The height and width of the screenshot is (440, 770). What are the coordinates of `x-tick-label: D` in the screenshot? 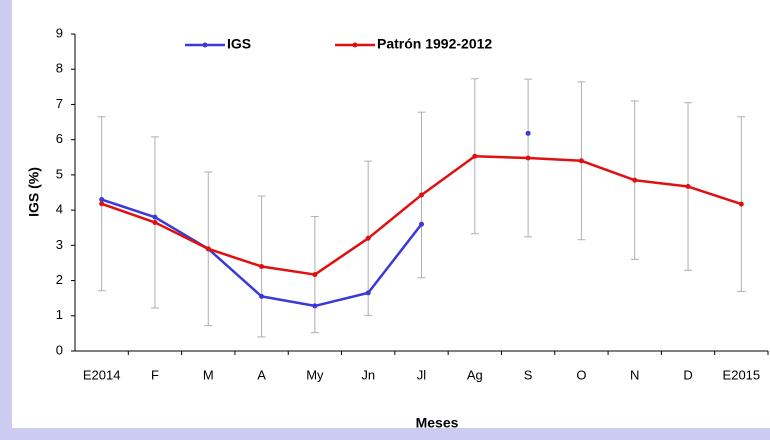 It's located at (687, 374).